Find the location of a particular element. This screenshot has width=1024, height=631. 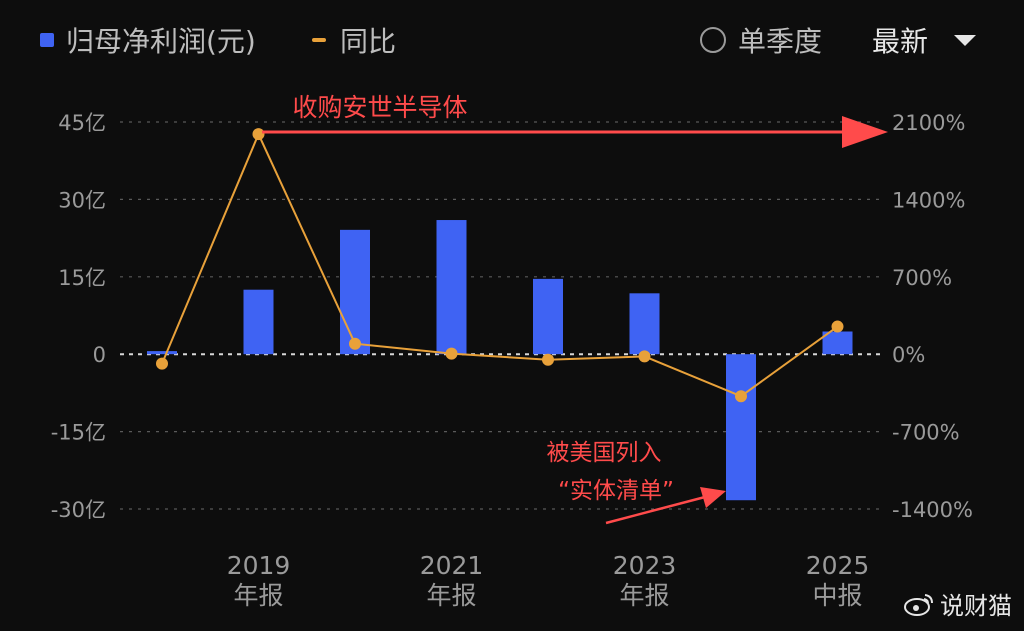

y-left-tick-label: 15亿 is located at coordinates (82, 278).